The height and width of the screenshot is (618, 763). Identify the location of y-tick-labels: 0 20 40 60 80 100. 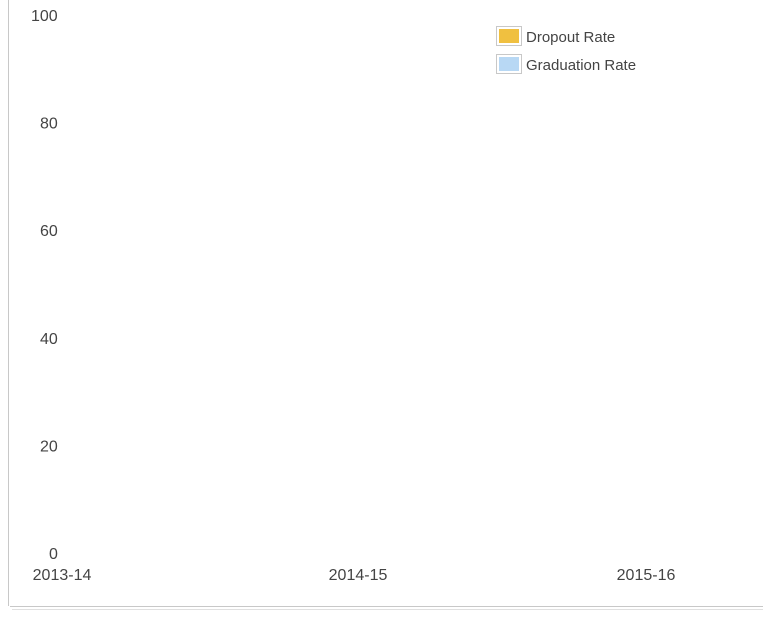
(44, 285).